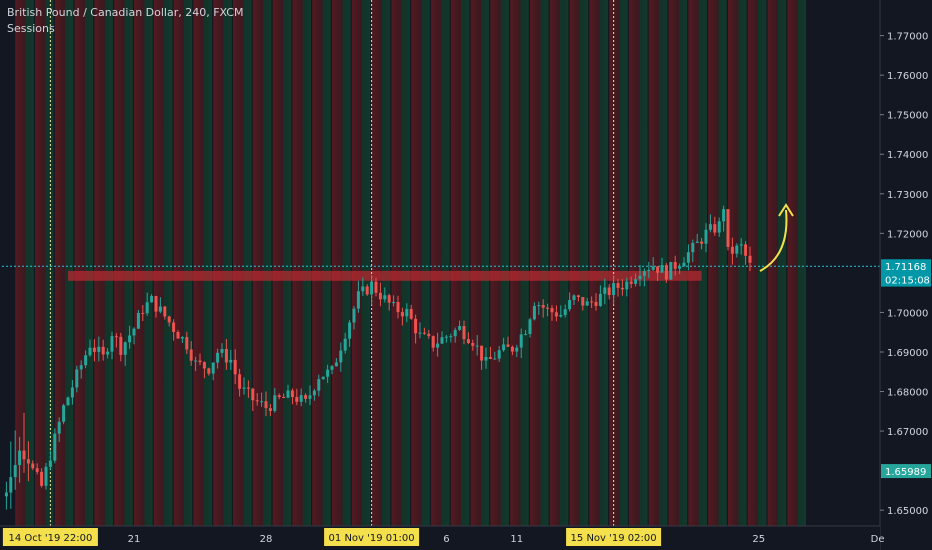 Image resolution: width=932 pixels, height=550 pixels. I want to click on indicator-label: Sessions, so click(31, 28).